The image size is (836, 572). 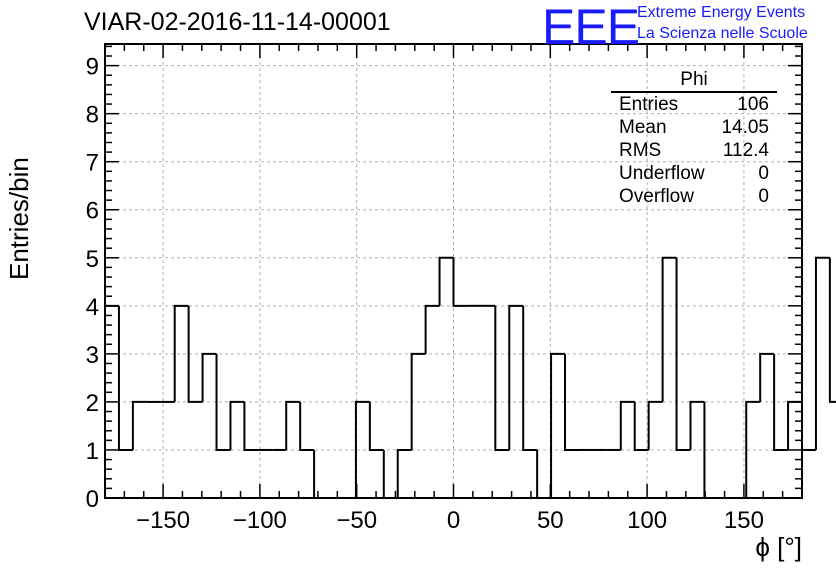 I want to click on x-axis-label: ϕ [°], so click(x=778, y=547).